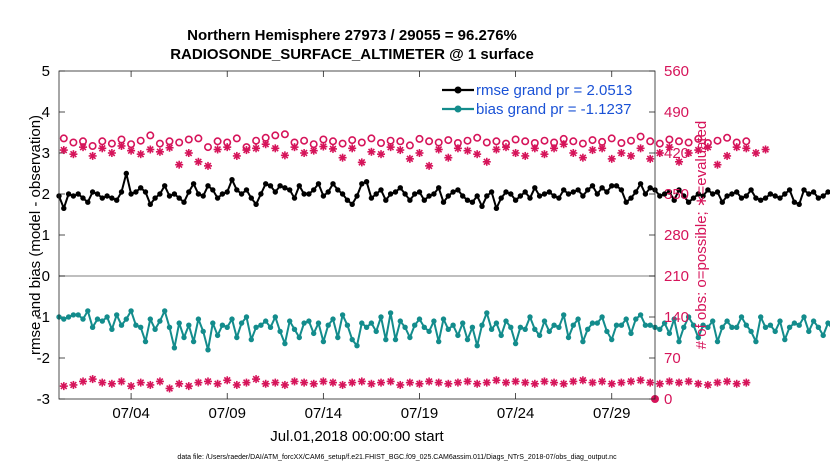 The width and height of the screenshot is (830, 470). I want to click on y-tick-label-left: -2, so click(43, 358).